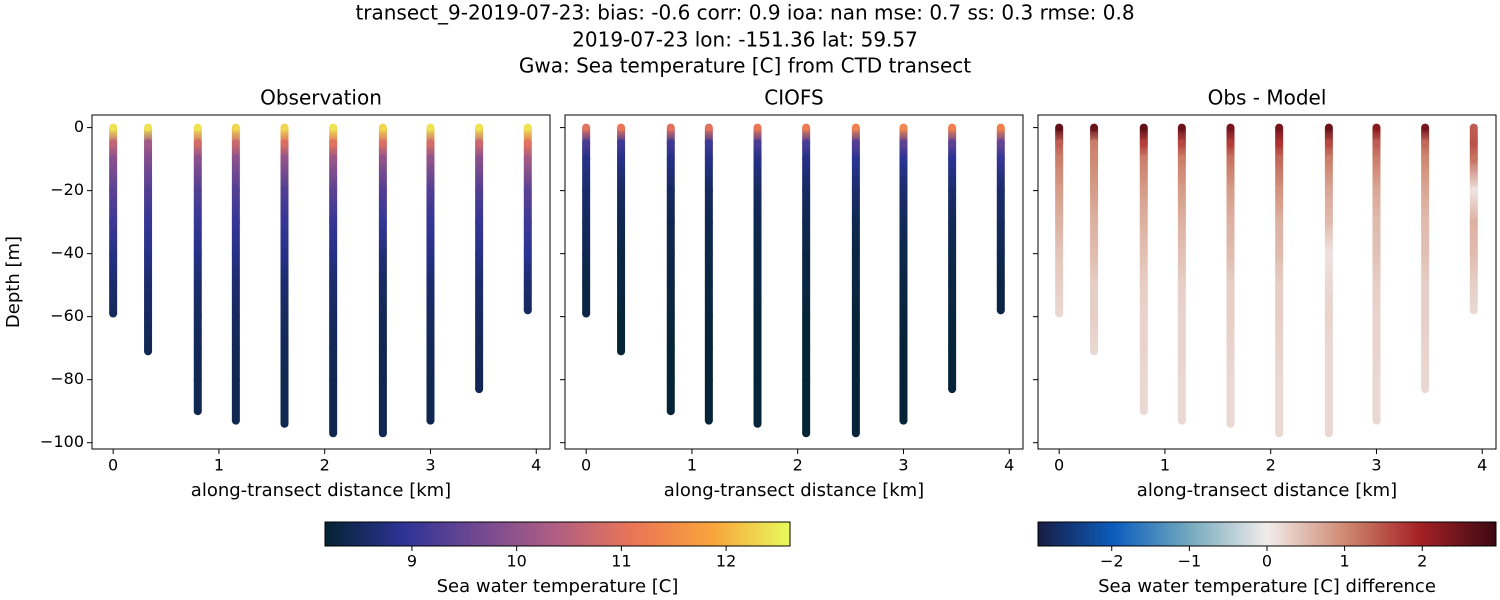 The image size is (1500, 600). What do you see at coordinates (1165, 465) in the screenshot?
I see `x-tick-label: 1` at bounding box center [1165, 465].